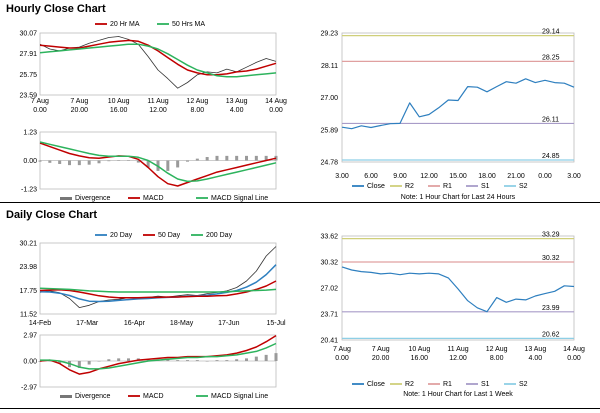 The width and height of the screenshot is (600, 413). I want to click on level-value-label: 24.85, so click(551, 156).